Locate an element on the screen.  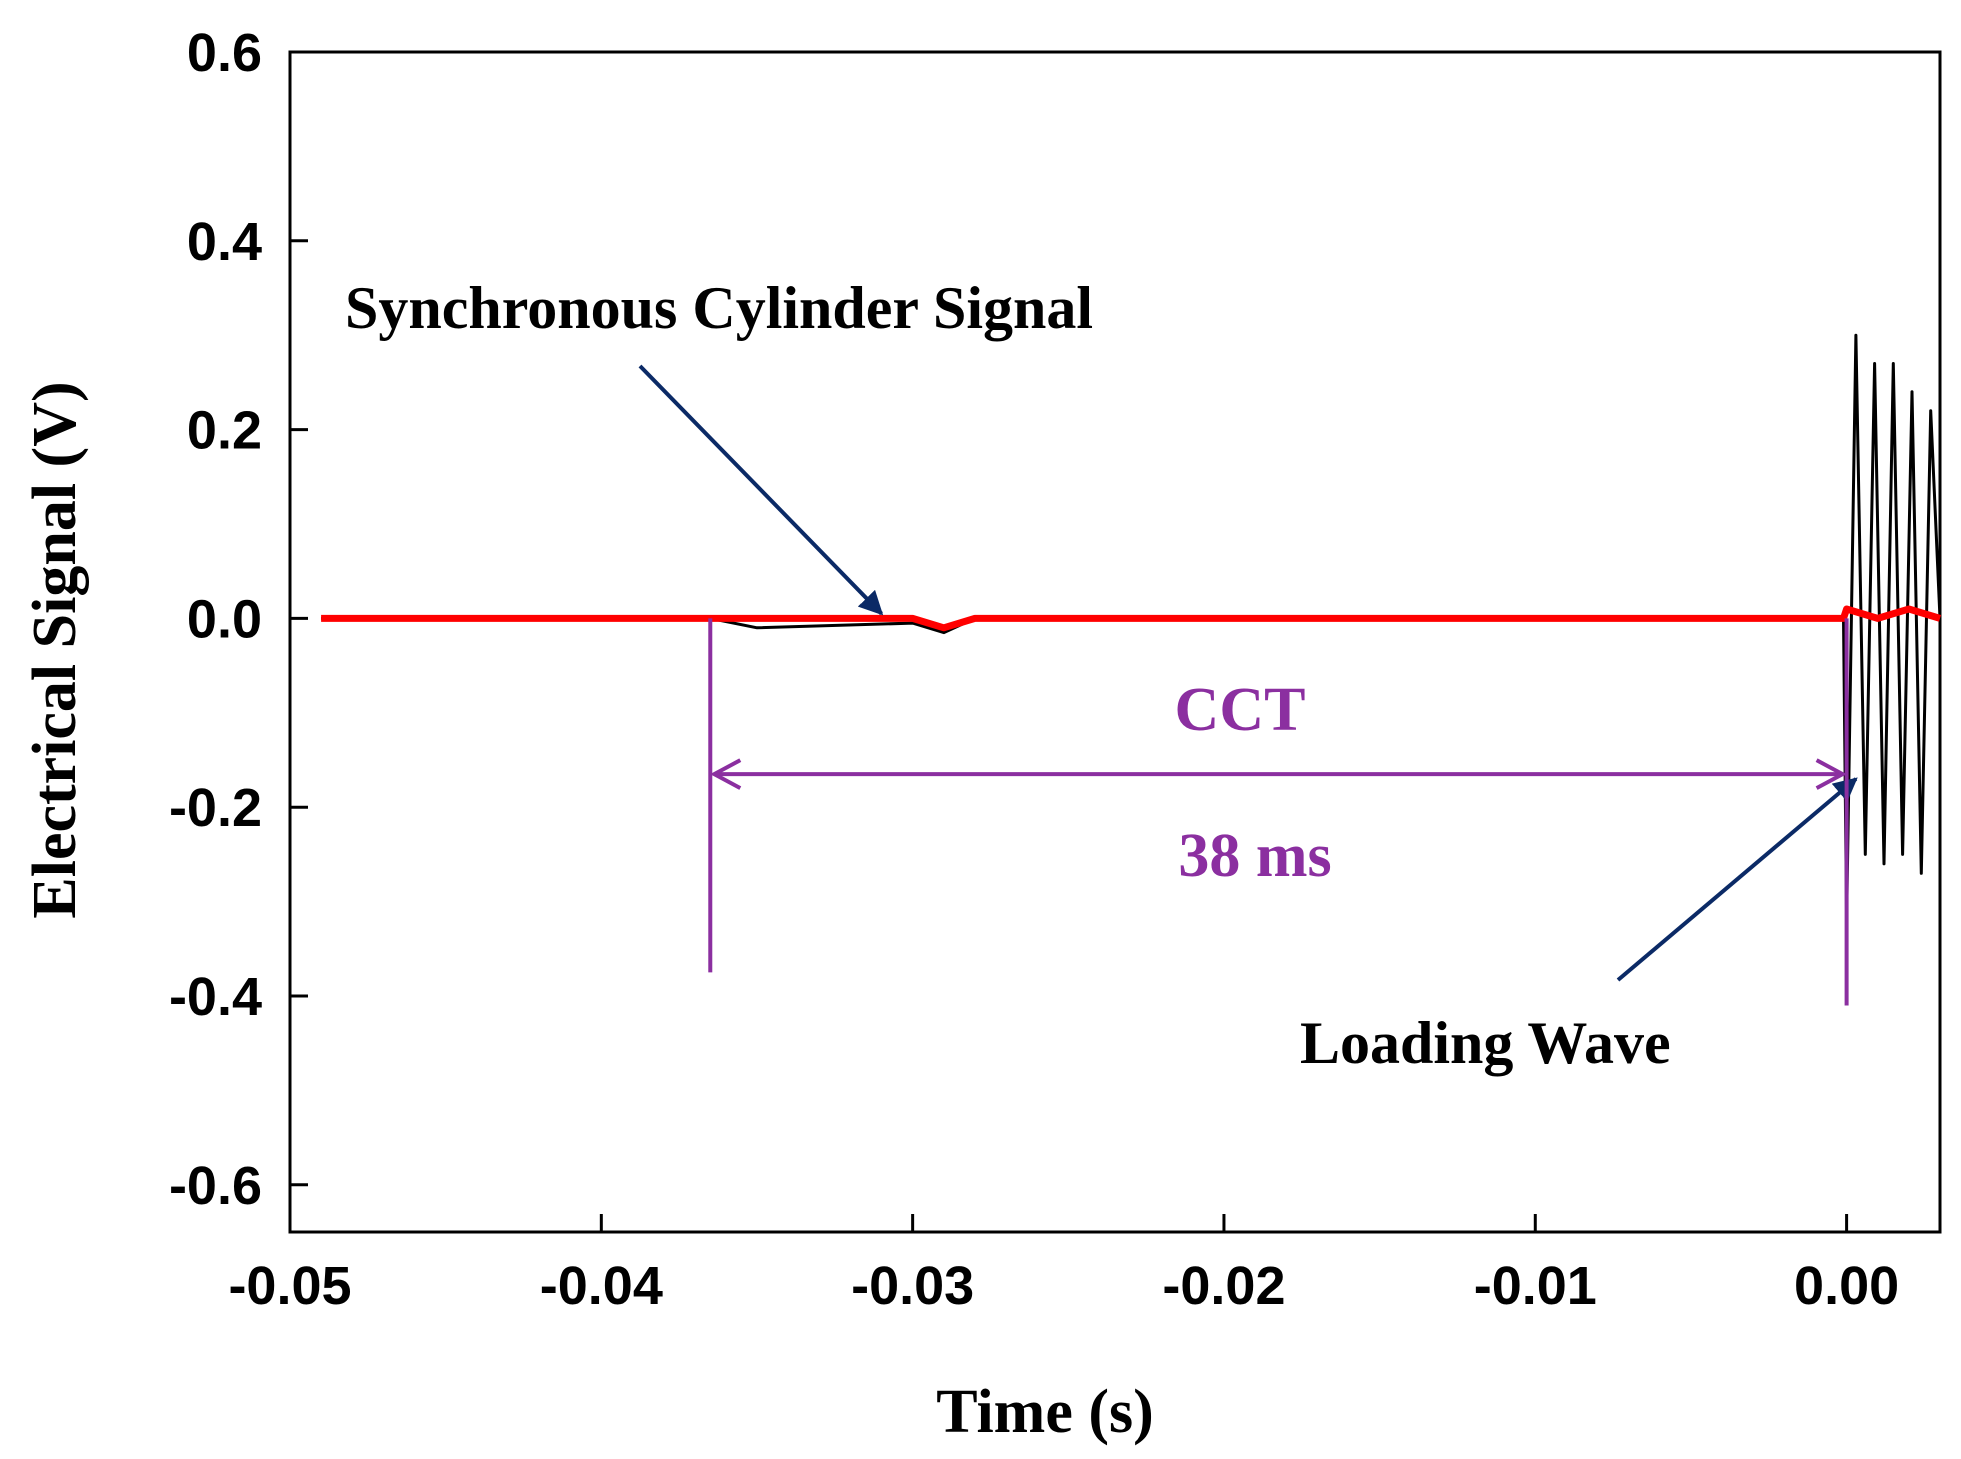
cct-arrowhead-right is located at coordinates (1831, 774).